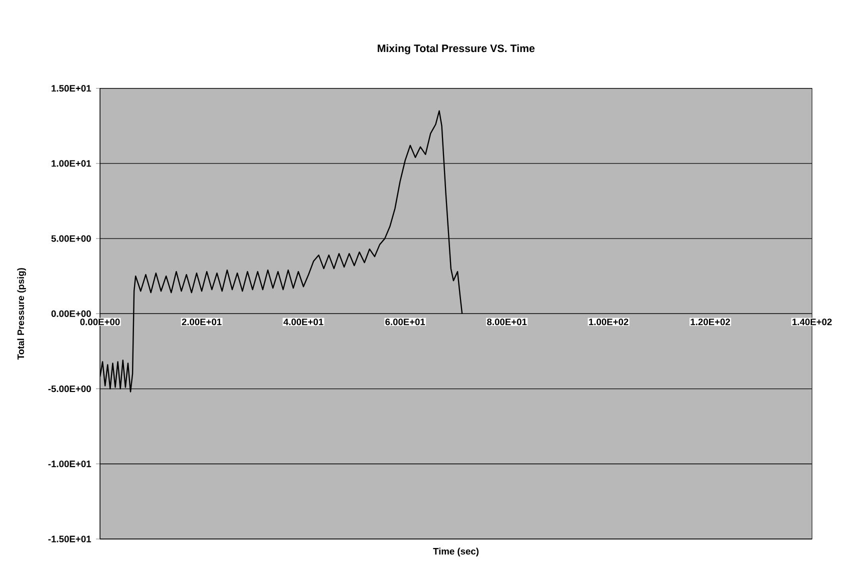  Describe the element at coordinates (72, 88) in the screenshot. I see `y-tick-label: 1.50E+01` at that location.